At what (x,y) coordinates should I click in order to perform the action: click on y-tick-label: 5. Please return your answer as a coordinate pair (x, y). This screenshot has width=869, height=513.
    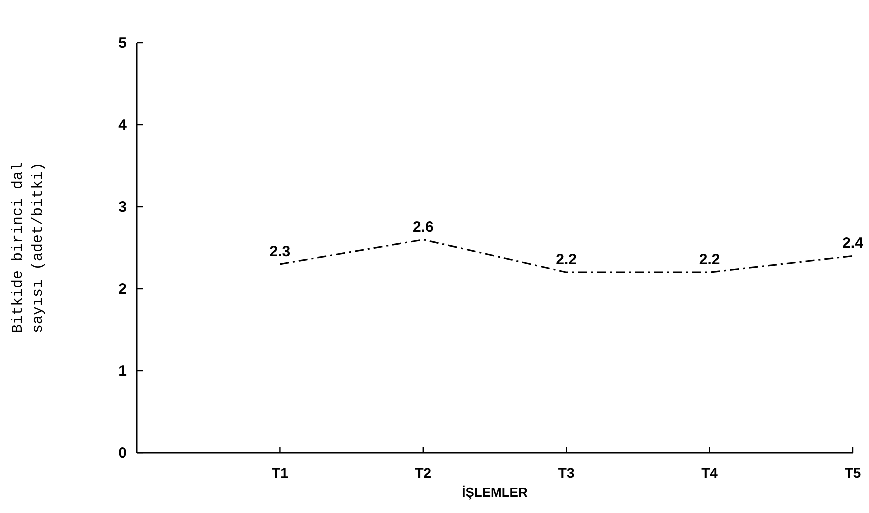
    Looking at the image, I should click on (122, 43).